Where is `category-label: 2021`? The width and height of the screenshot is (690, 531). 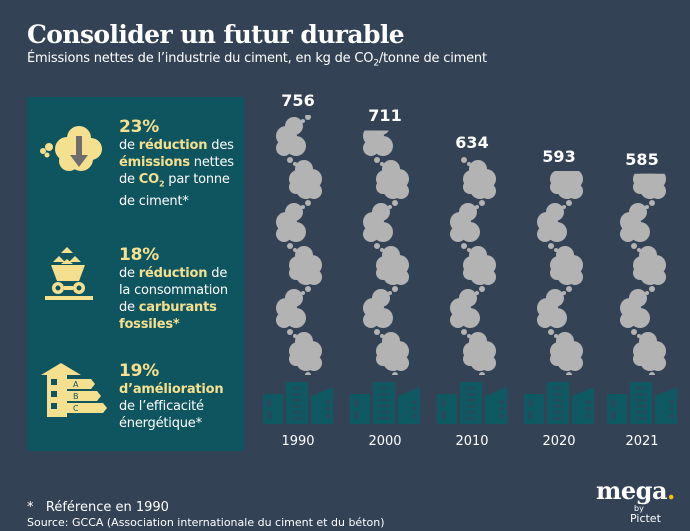
category-label: 2021 is located at coordinates (642, 441).